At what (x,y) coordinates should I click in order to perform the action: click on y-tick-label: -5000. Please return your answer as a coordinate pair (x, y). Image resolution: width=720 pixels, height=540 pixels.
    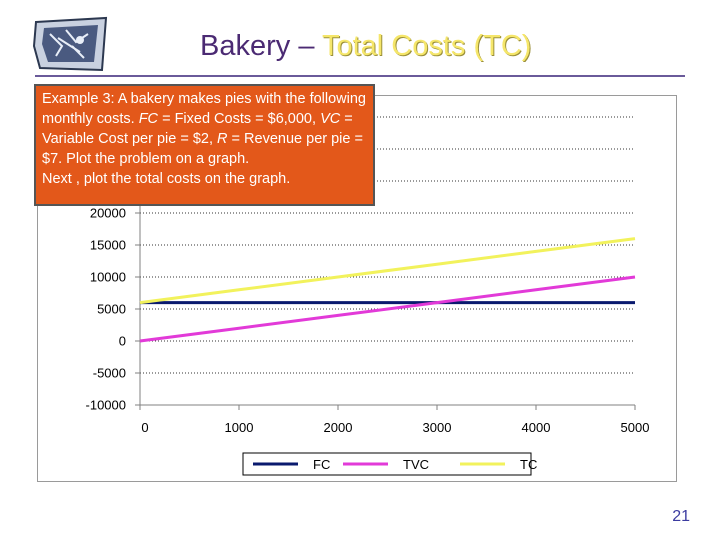
    Looking at the image, I should click on (109, 373).